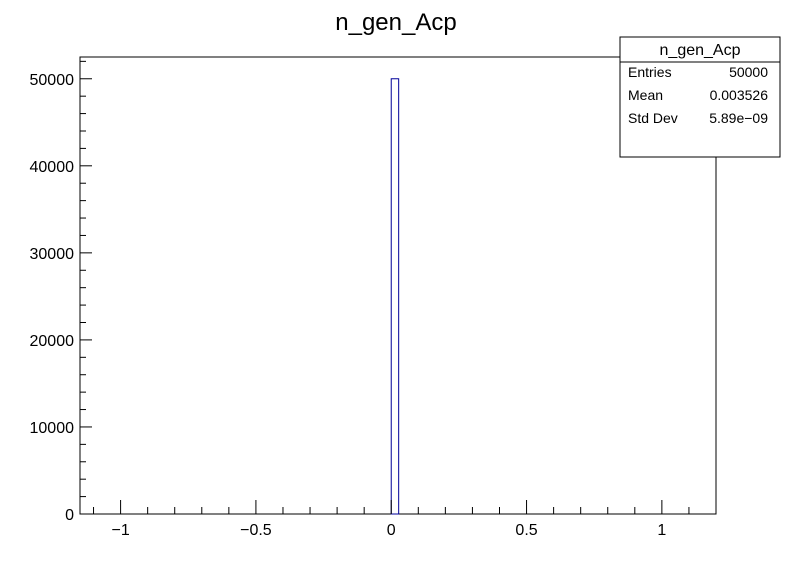 Image resolution: width=796 pixels, height=572 pixels. What do you see at coordinates (52, 167) in the screenshot?
I see `y-tick-label: 40000` at bounding box center [52, 167].